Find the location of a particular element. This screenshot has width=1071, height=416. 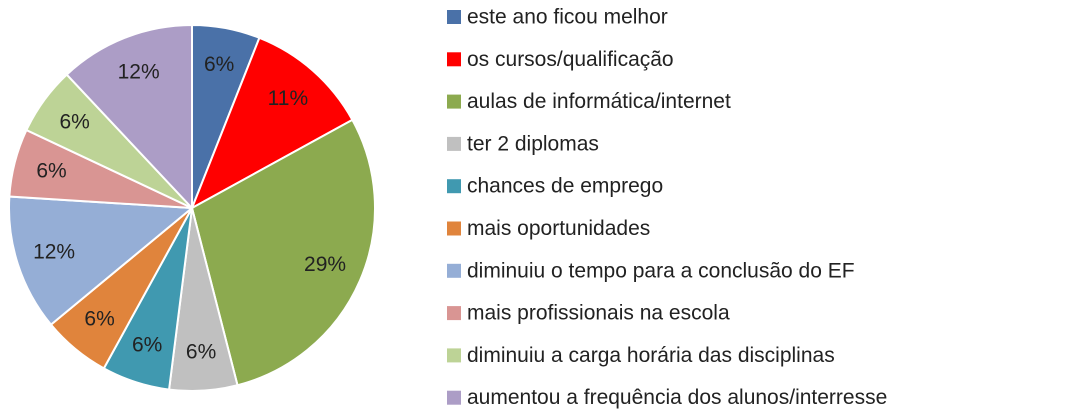

legend-label: mais profissionais na escola is located at coordinates (598, 313).